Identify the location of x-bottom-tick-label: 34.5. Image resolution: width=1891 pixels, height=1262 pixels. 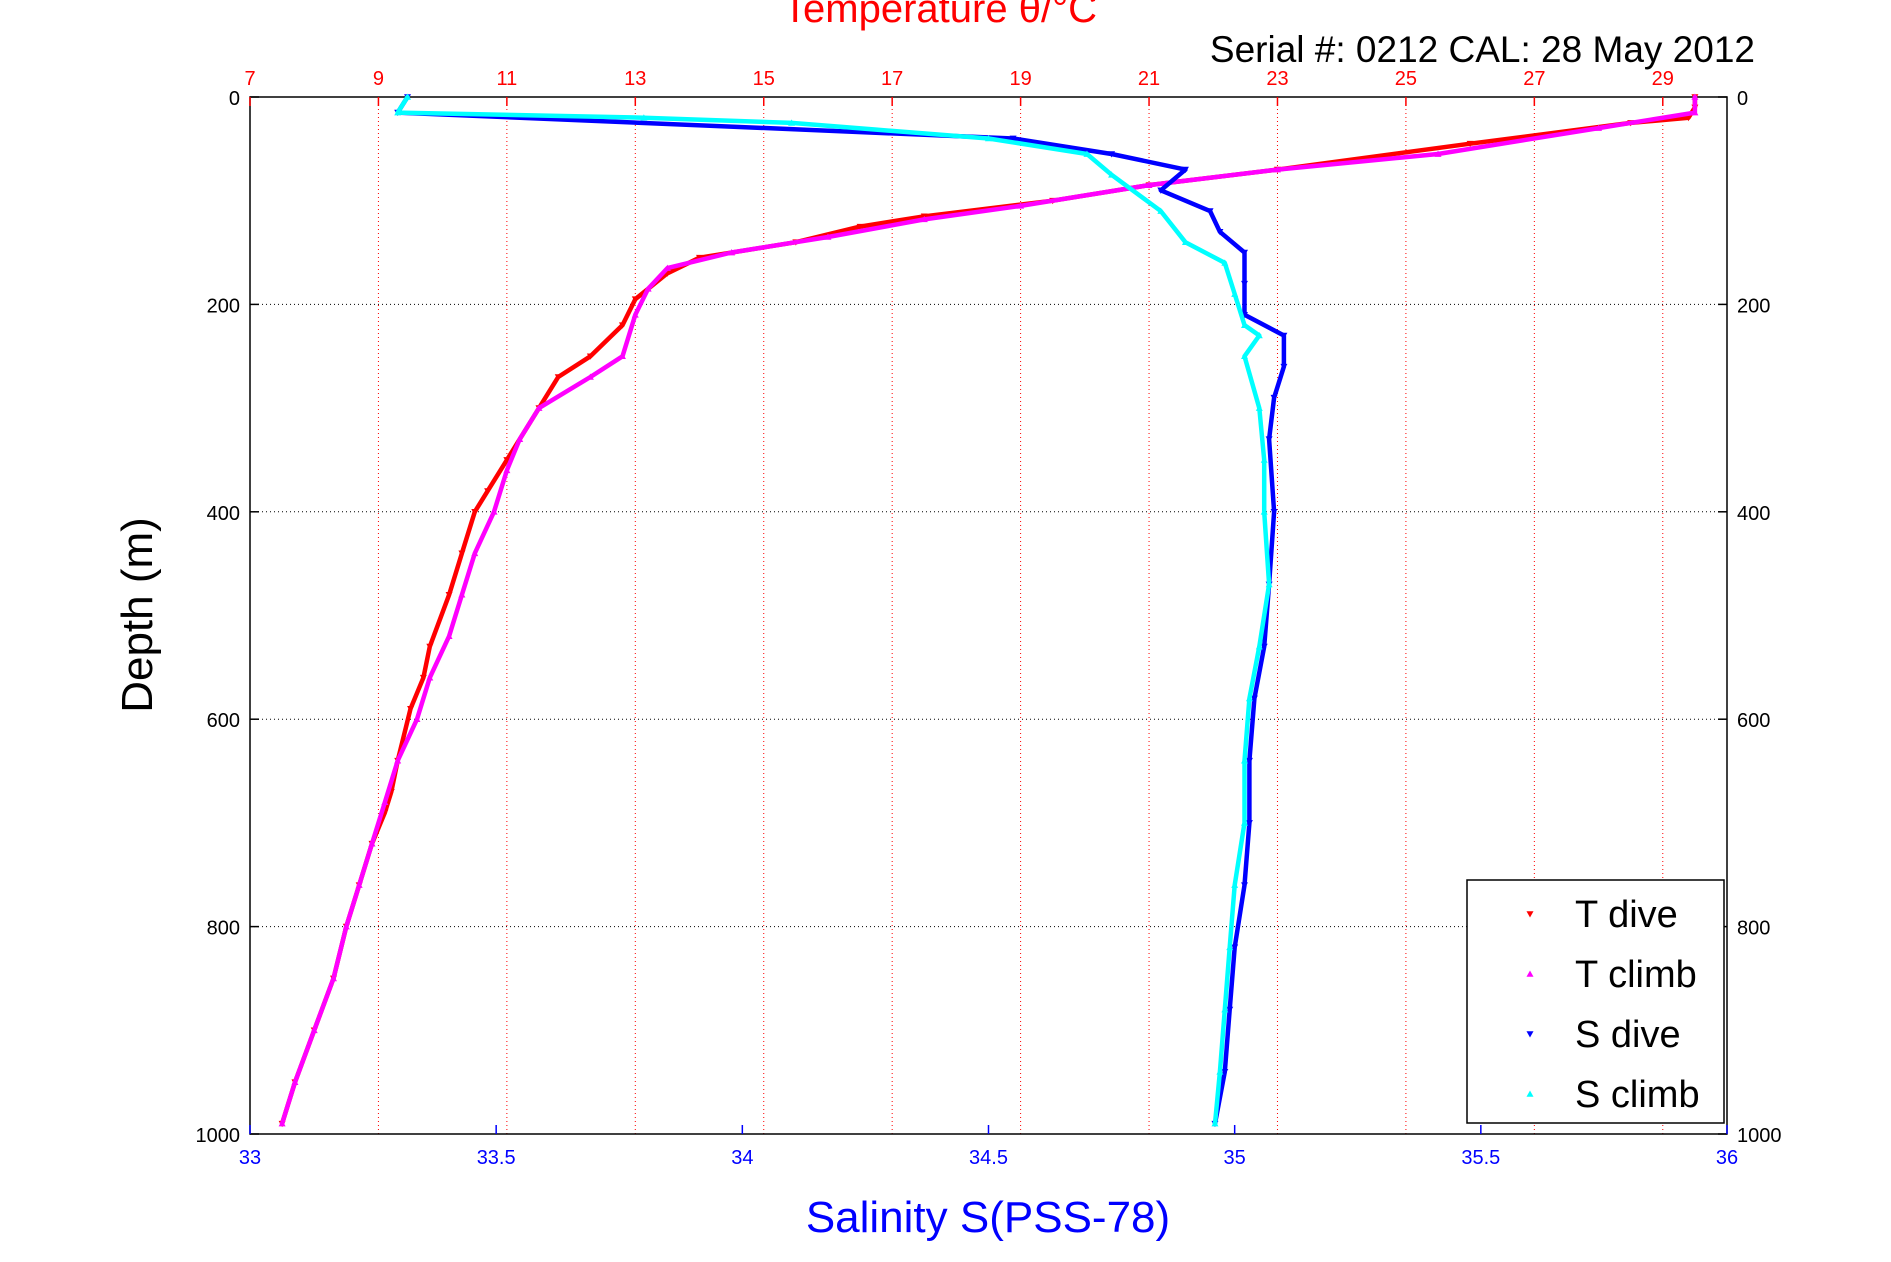
(988, 1158).